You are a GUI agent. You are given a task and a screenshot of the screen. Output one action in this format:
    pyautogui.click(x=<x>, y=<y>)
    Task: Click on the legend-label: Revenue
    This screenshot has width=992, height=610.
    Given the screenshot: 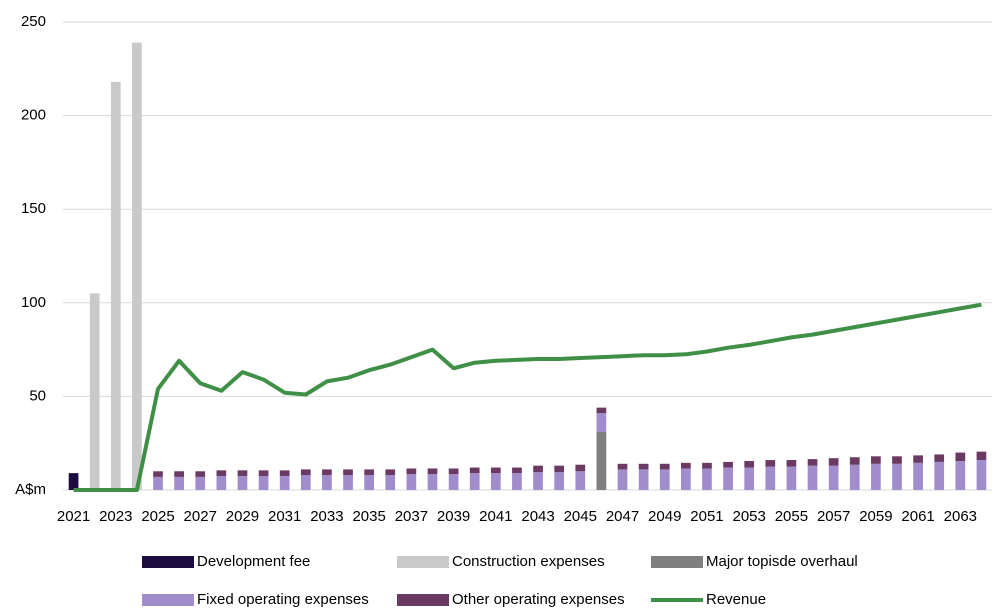 What is the action you would take?
    pyautogui.click(x=736, y=599)
    